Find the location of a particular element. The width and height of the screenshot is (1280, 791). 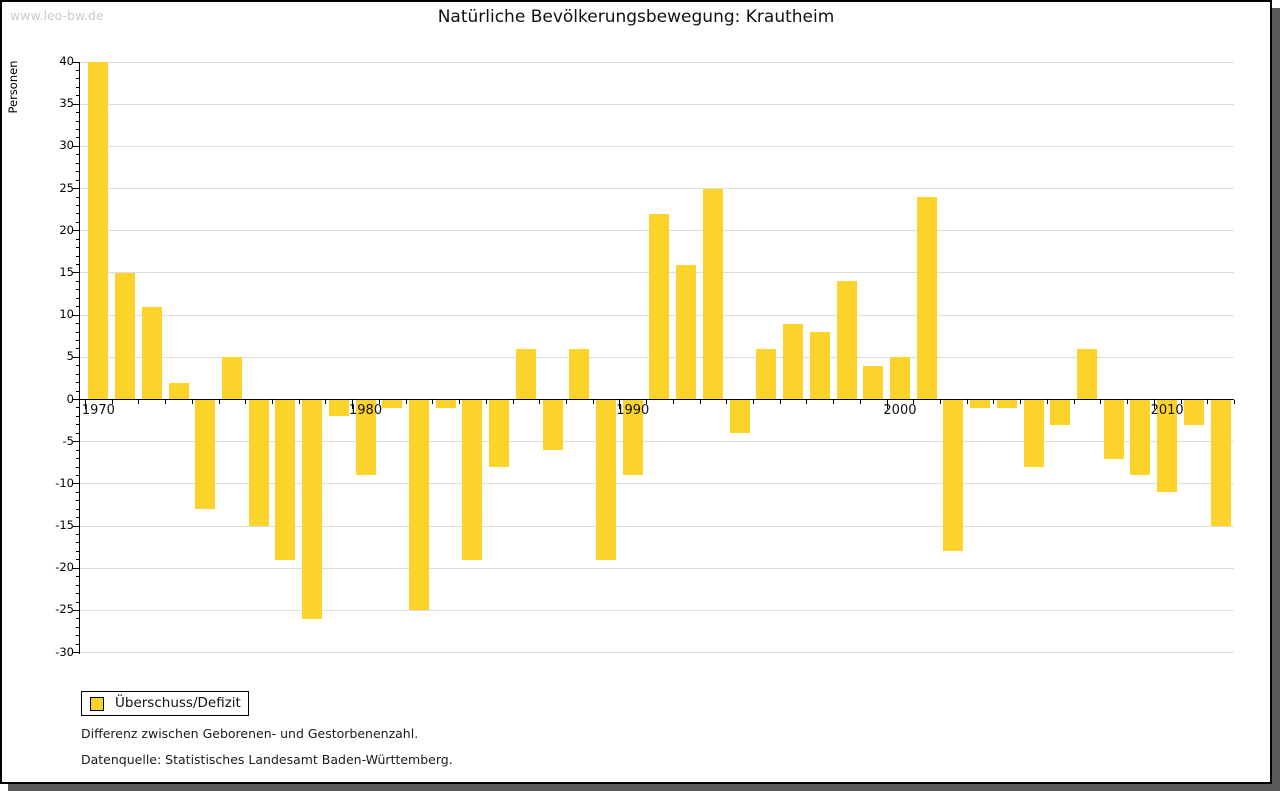

bar-1970 is located at coordinates (98, 231).